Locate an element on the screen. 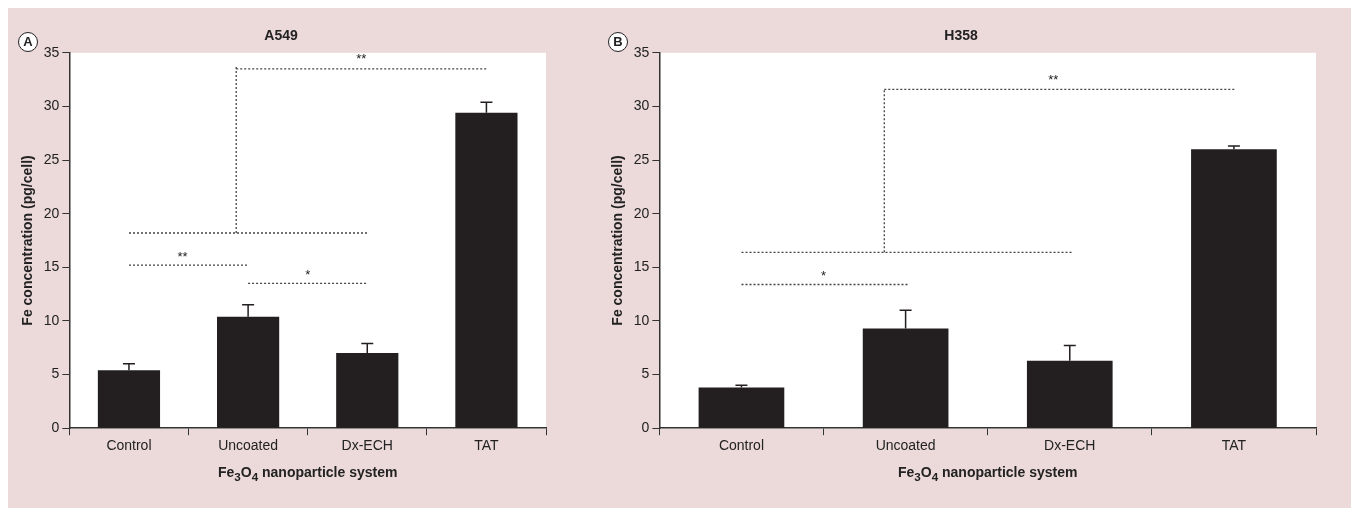 This screenshot has width=1359, height=518. chart-title: H358 is located at coordinates (961, 35).